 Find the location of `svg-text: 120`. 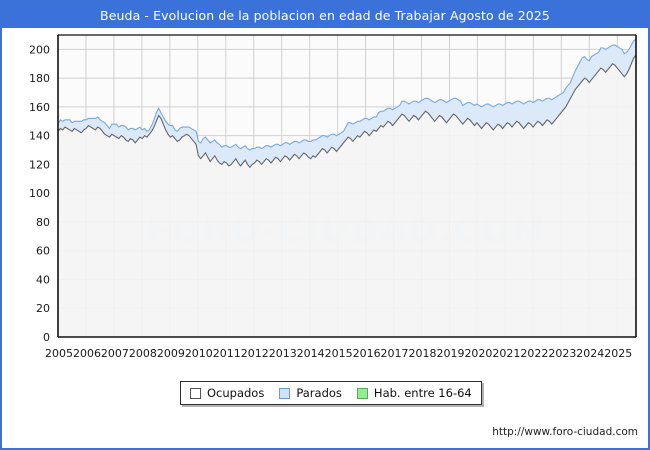

svg-text: 120 is located at coordinates (39, 164).